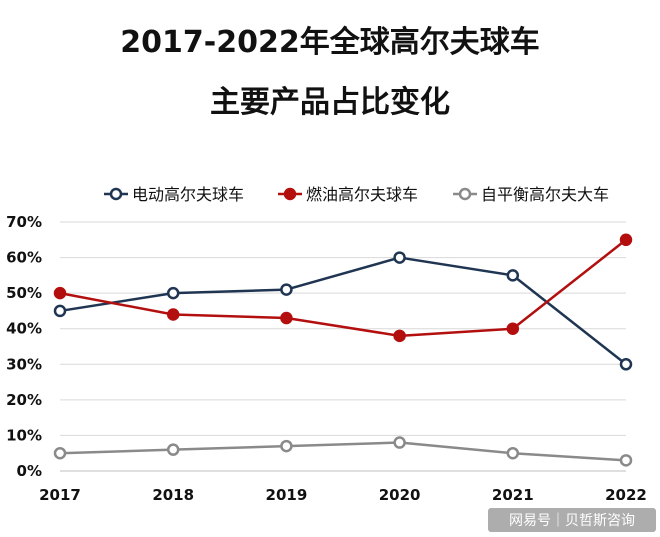 The image size is (660, 537). What do you see at coordinates (60, 495) in the screenshot?
I see `x-tick-label: 2017` at bounding box center [60, 495].